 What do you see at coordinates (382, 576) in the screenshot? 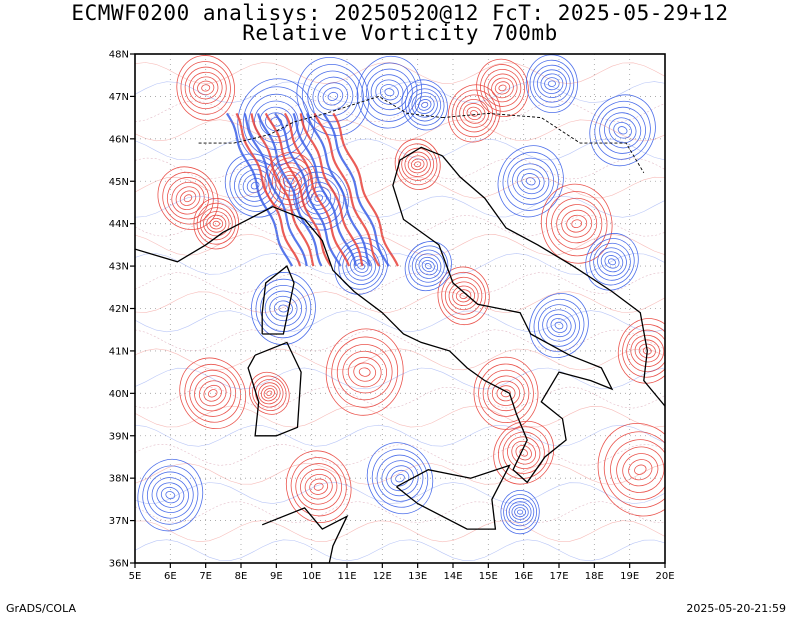
I see `x-tick-label: 12E` at bounding box center [382, 576].